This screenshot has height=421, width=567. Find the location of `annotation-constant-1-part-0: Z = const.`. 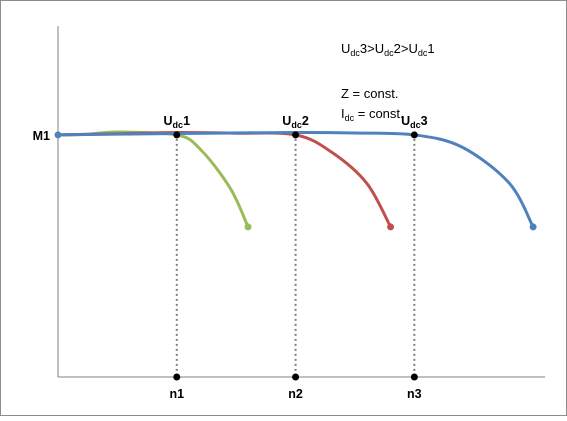

annotation-constant-1-part-0: Z = const. is located at coordinates (369, 93).